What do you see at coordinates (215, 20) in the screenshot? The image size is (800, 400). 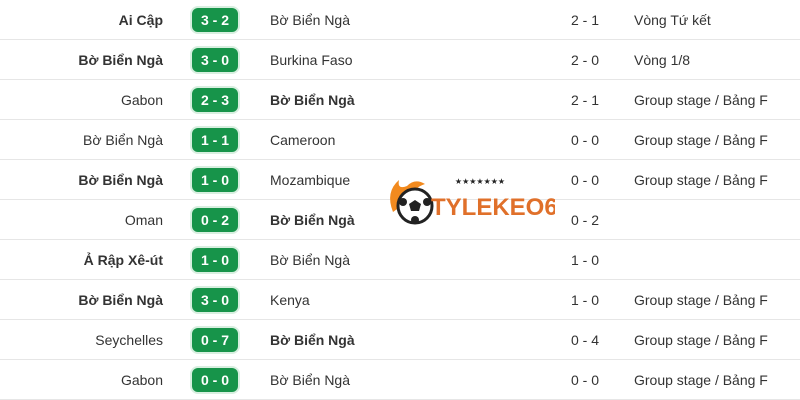 I see `score-badge: 3 - 2` at bounding box center [215, 20].